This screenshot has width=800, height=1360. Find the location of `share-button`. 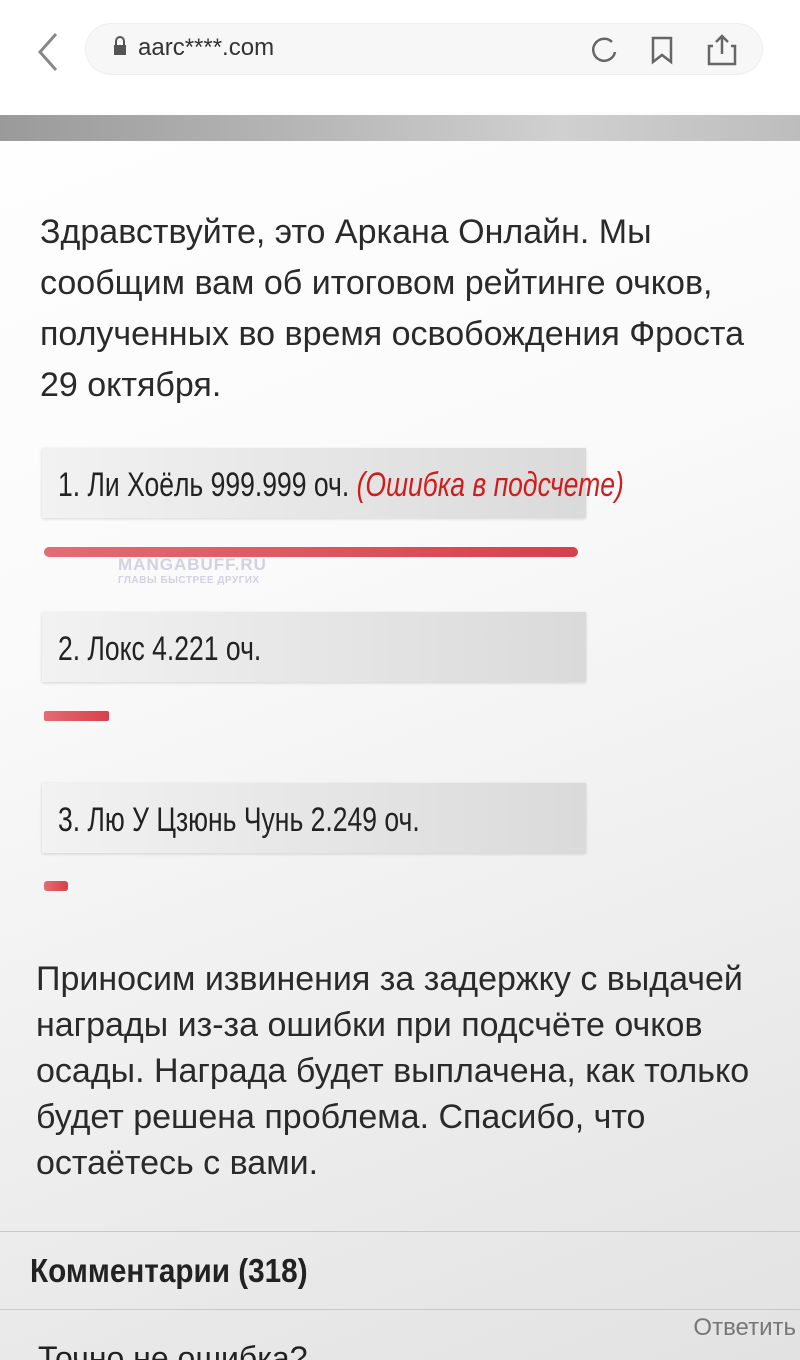

share-button is located at coordinates (722, 50).